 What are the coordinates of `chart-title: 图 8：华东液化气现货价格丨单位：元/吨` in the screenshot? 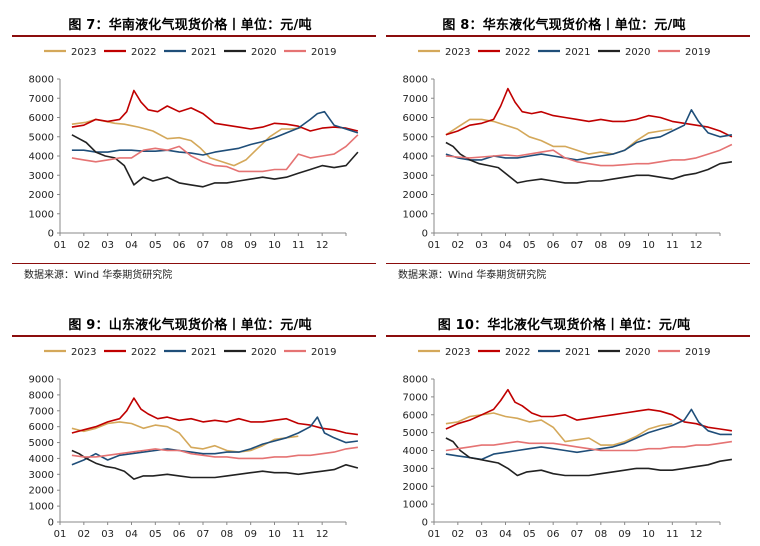 It's located at (564, 25).